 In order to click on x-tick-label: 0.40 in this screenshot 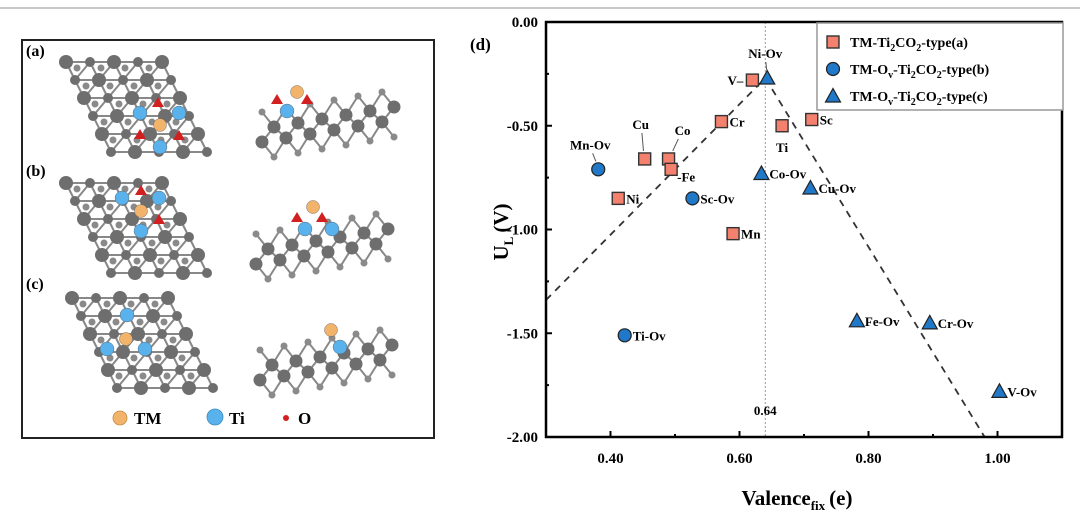, I will do `click(610, 459)`.